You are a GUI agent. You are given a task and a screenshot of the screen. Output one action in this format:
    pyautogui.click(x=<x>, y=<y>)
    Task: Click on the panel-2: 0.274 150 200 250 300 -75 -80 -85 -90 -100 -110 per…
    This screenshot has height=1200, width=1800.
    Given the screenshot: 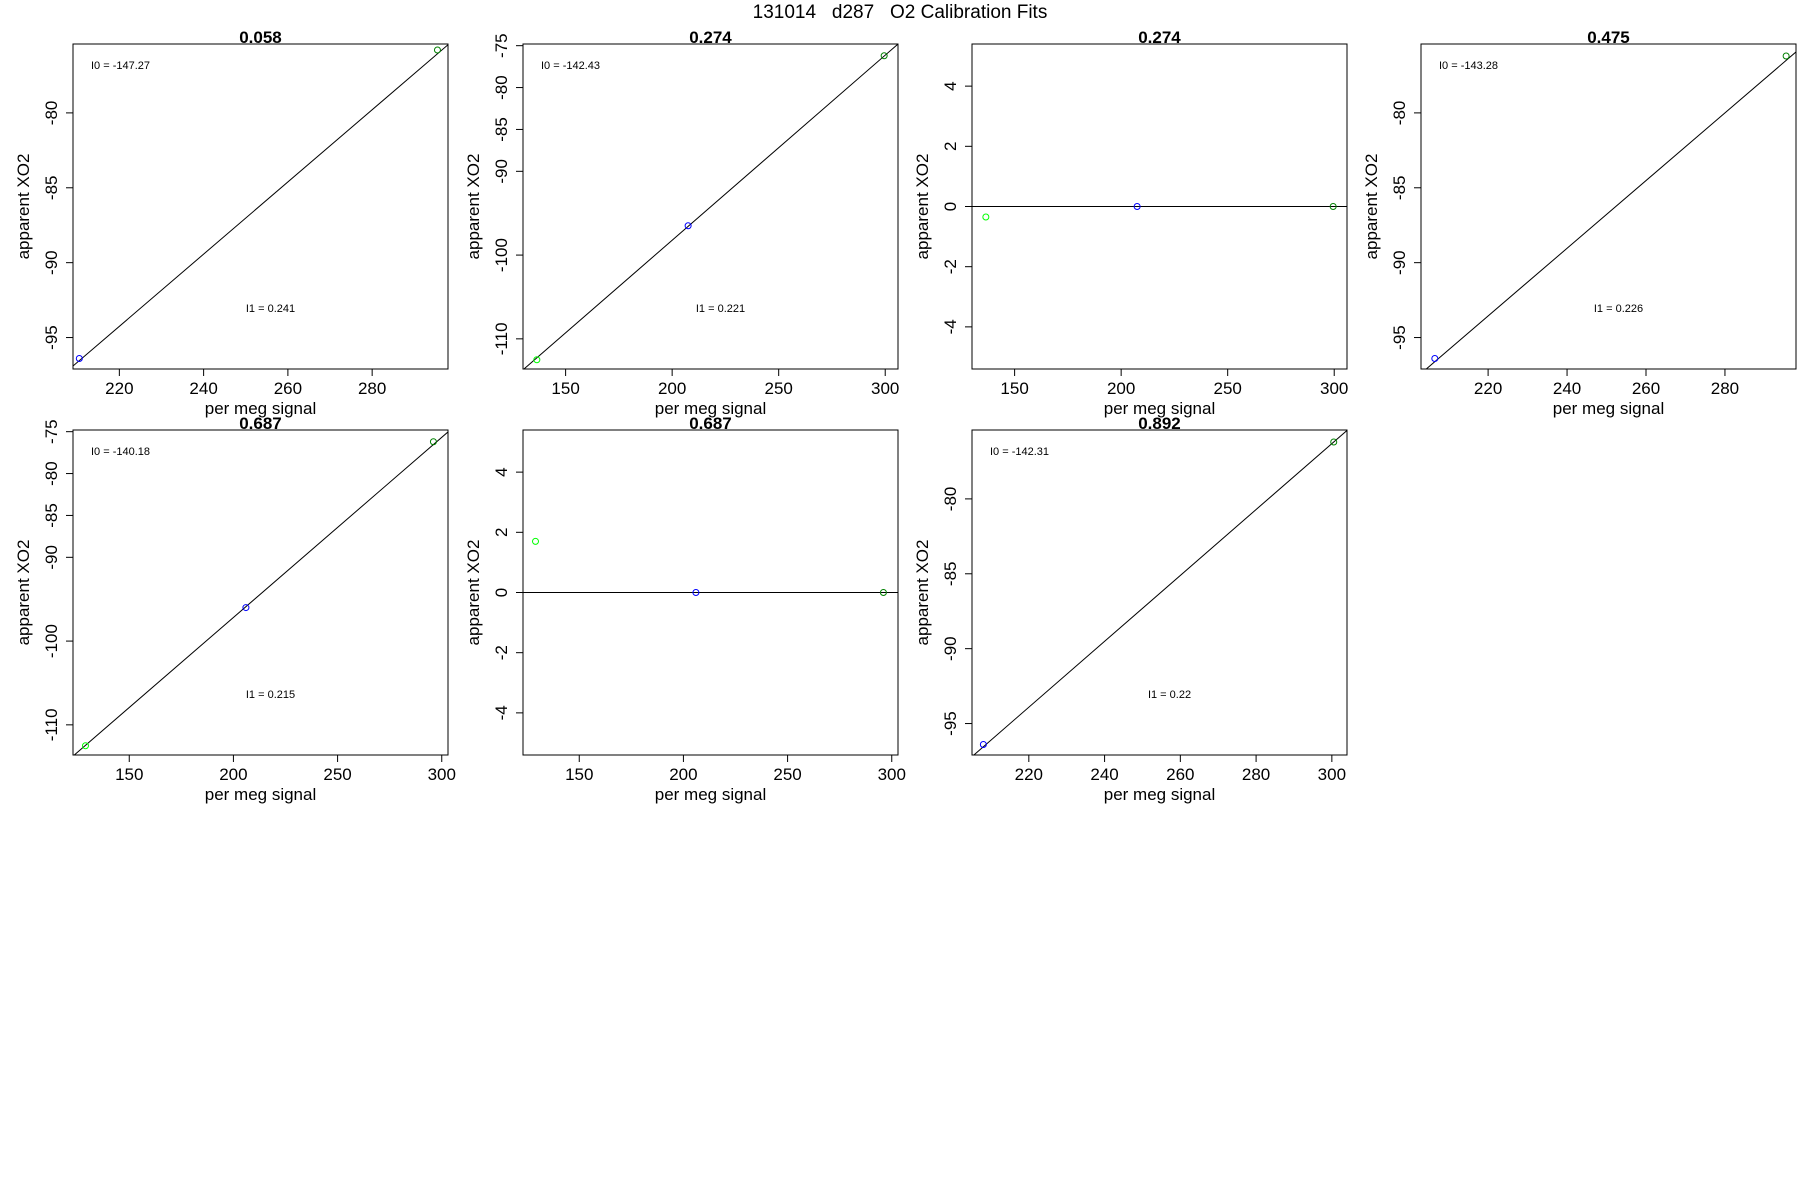 What is the action you would take?
    pyautogui.click(x=681, y=223)
    